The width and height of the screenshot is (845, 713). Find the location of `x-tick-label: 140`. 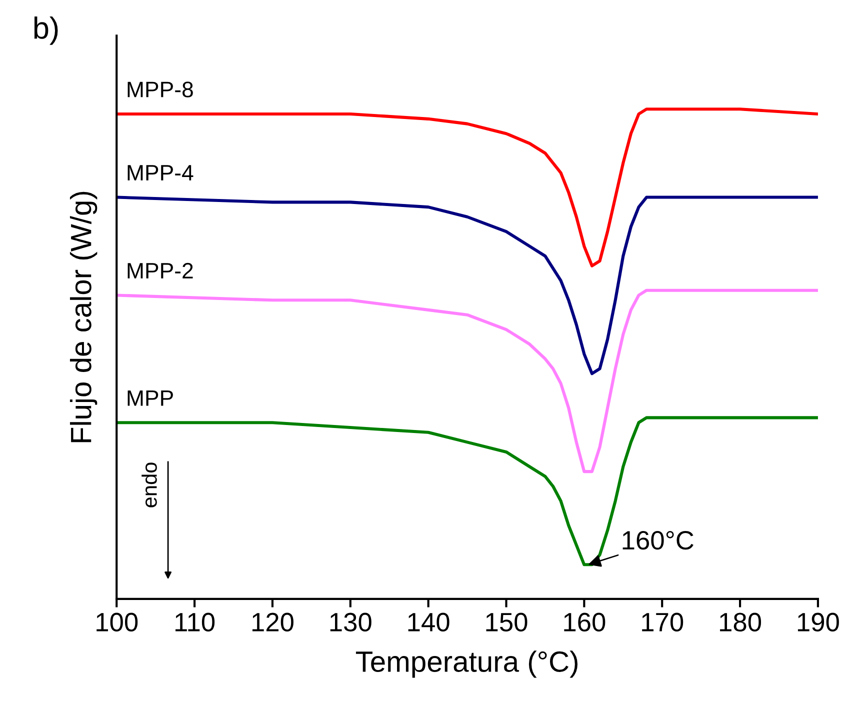

x-tick-label: 140 is located at coordinates (429, 622).